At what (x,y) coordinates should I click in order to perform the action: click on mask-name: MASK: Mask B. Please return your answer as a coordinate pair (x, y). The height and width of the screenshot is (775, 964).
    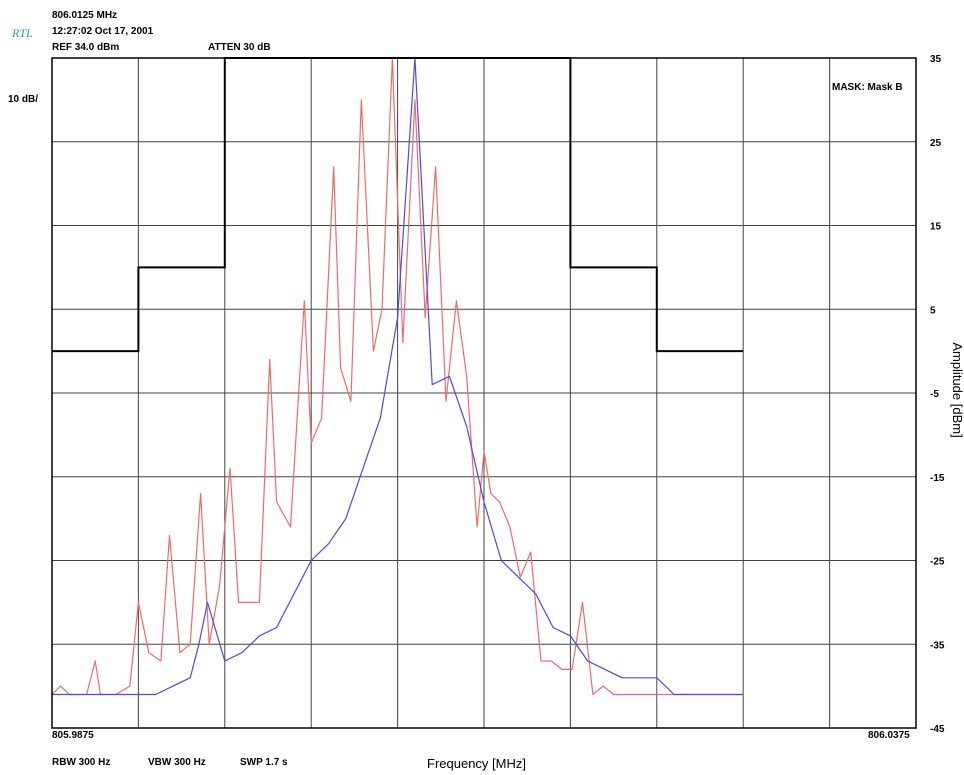
    Looking at the image, I should click on (867, 87).